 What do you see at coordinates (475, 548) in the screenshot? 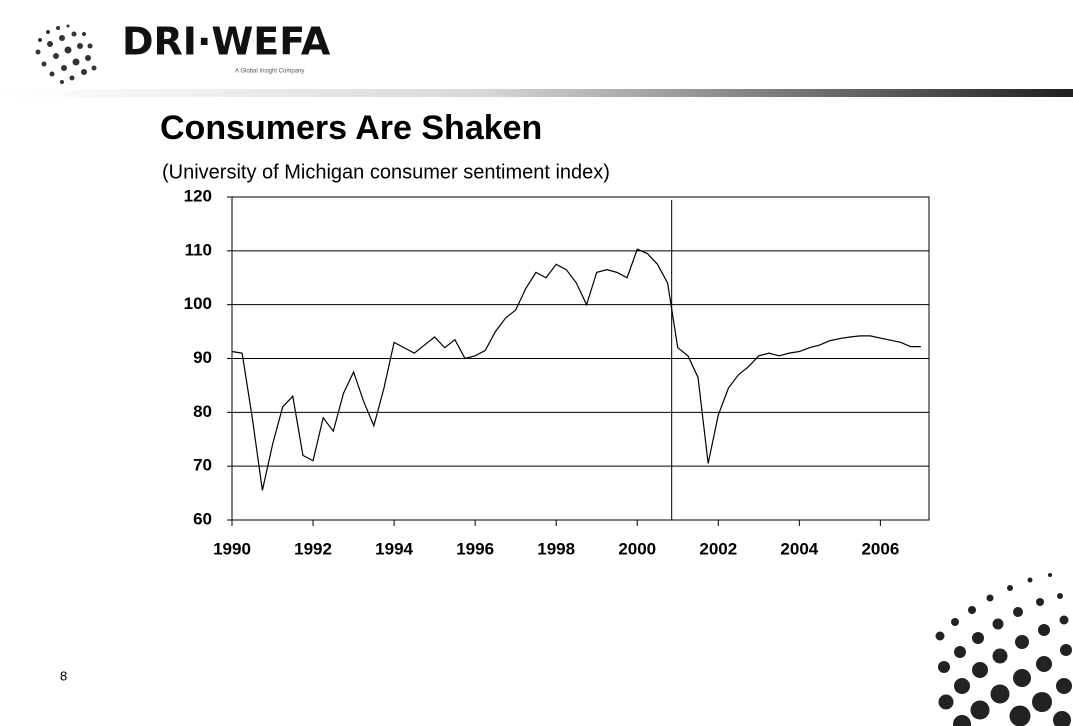
I see `x-tick-label: 1996` at bounding box center [475, 548].